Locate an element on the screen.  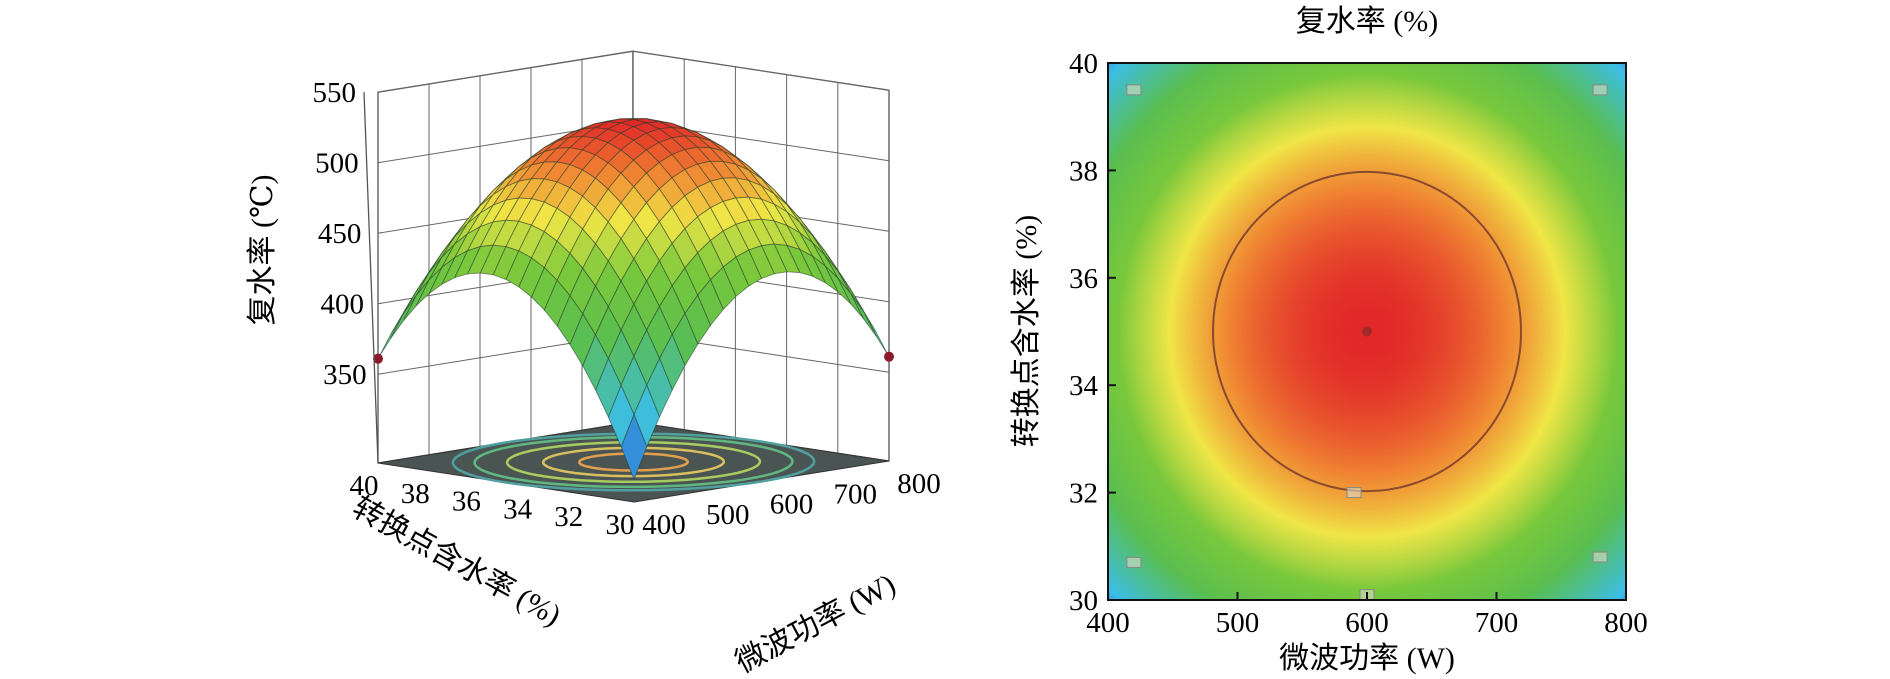
response-surface is located at coordinates (633, 299).